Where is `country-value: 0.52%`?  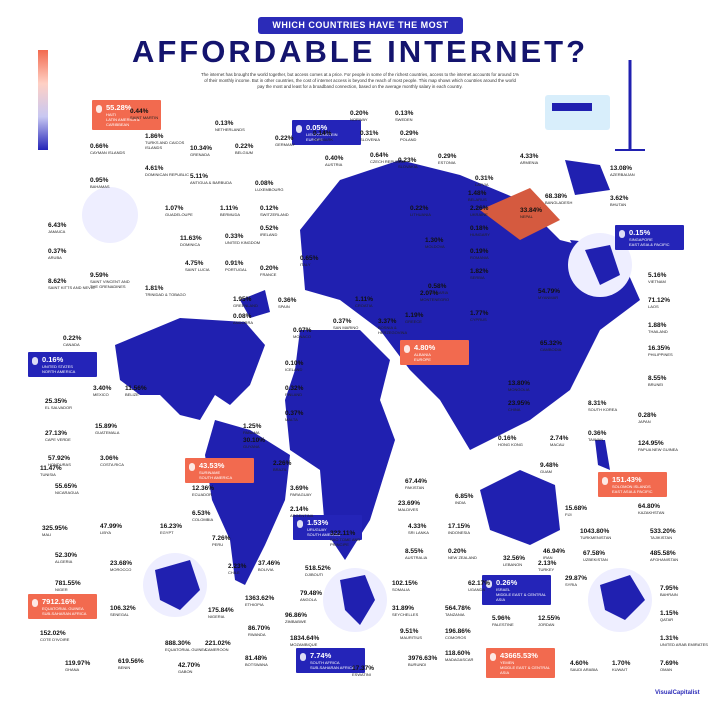 country-value: 0.52% is located at coordinates (269, 228).